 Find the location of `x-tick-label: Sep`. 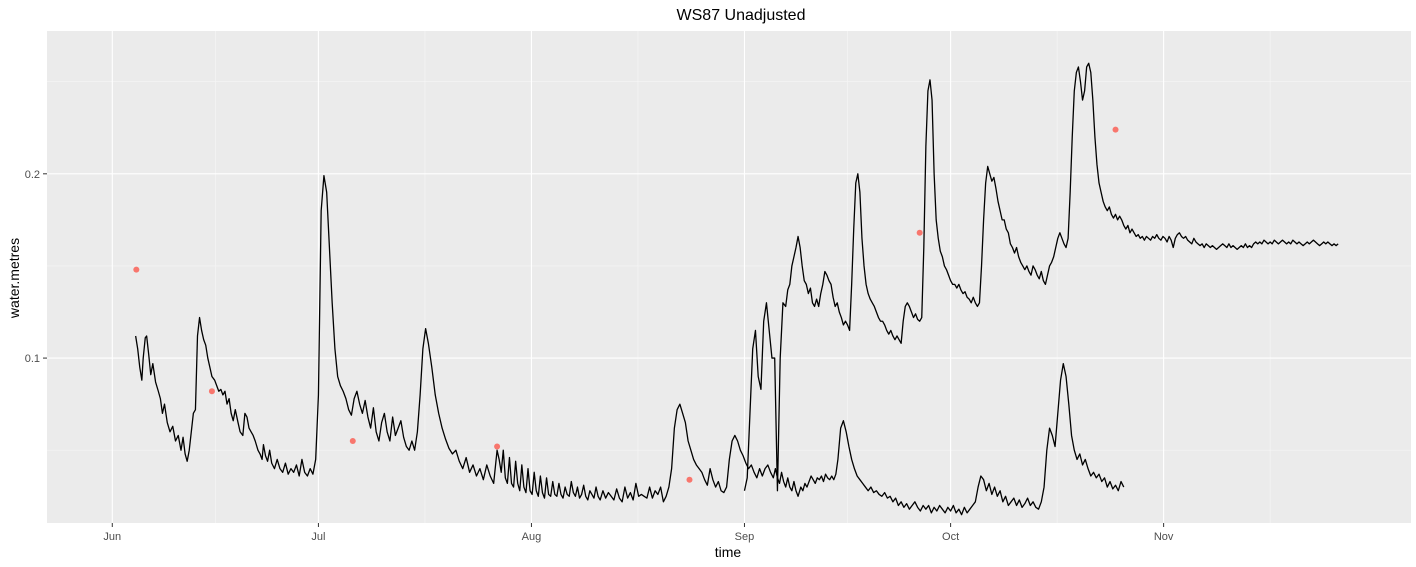

x-tick-label: Sep is located at coordinates (745, 537).